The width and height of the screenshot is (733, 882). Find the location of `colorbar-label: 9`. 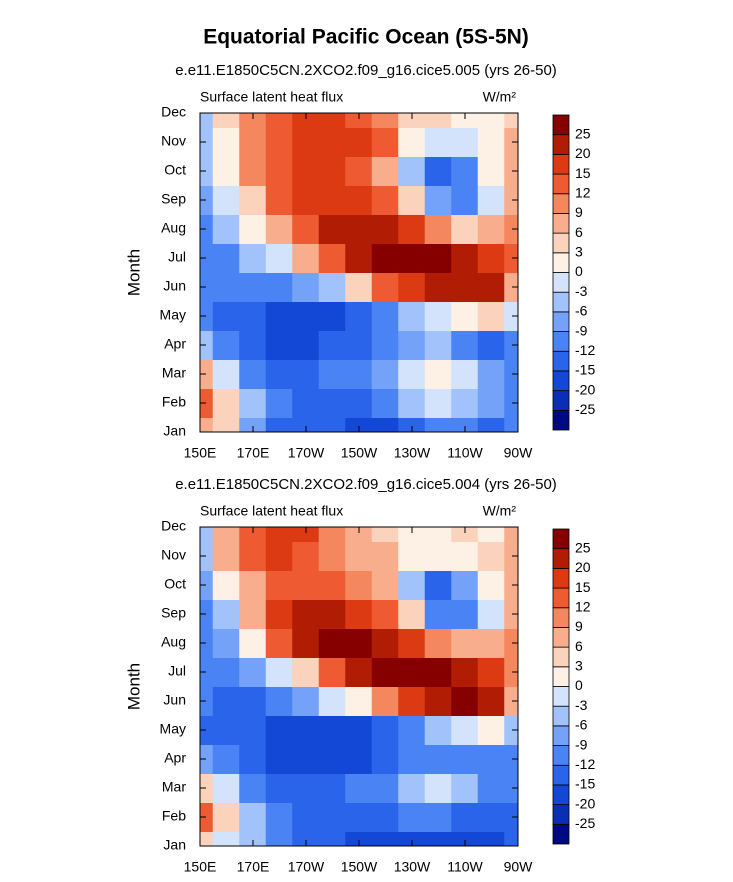

colorbar-label: 9 is located at coordinates (579, 626).